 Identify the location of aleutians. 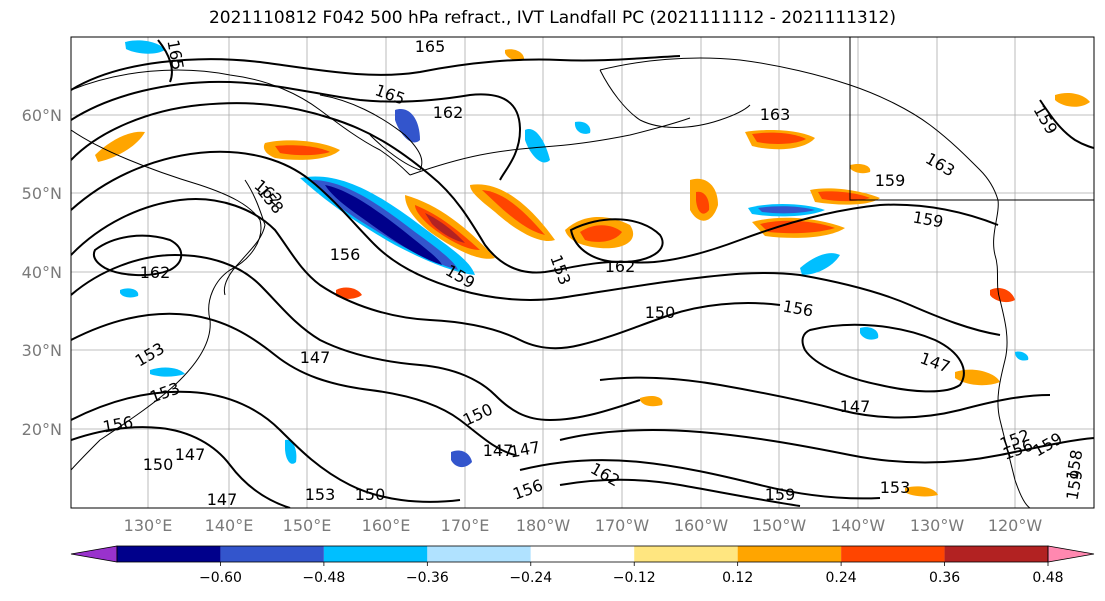
(550, 146).